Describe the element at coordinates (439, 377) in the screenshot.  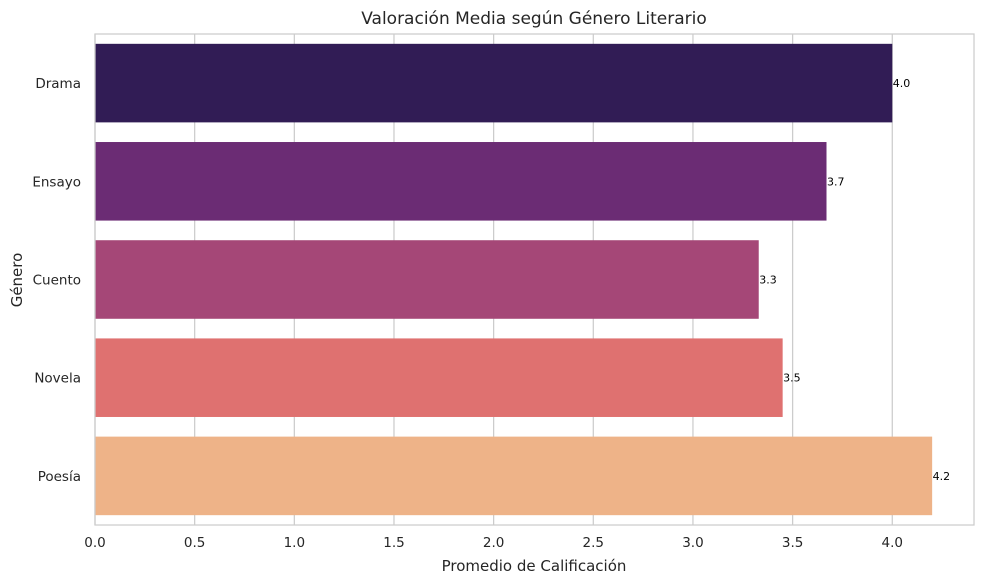
I see `bar-novela` at that location.